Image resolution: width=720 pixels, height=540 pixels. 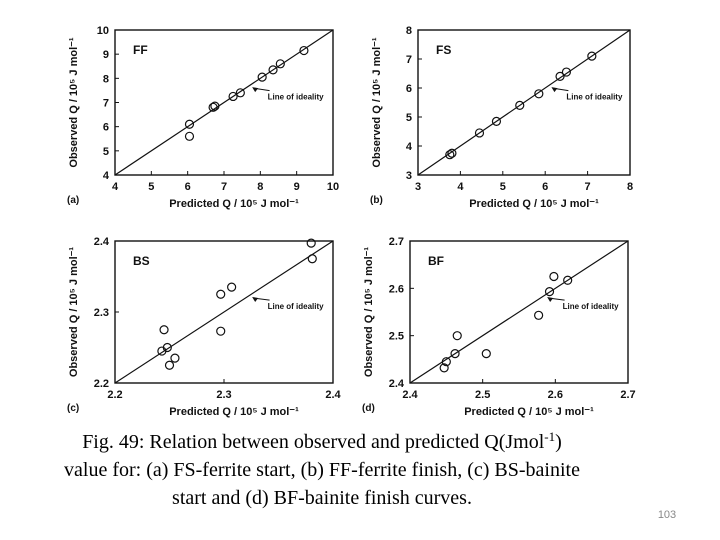 I want to click on panel-title: FS, so click(x=443, y=50).